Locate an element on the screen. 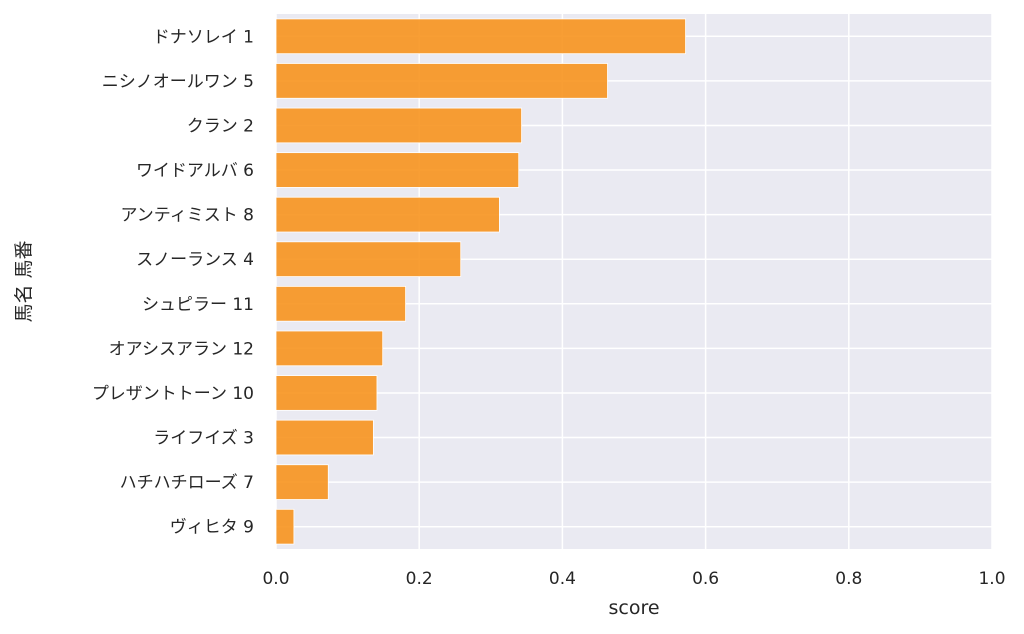  y-tick-label: オアシスアラン 12 is located at coordinates (181, 349).